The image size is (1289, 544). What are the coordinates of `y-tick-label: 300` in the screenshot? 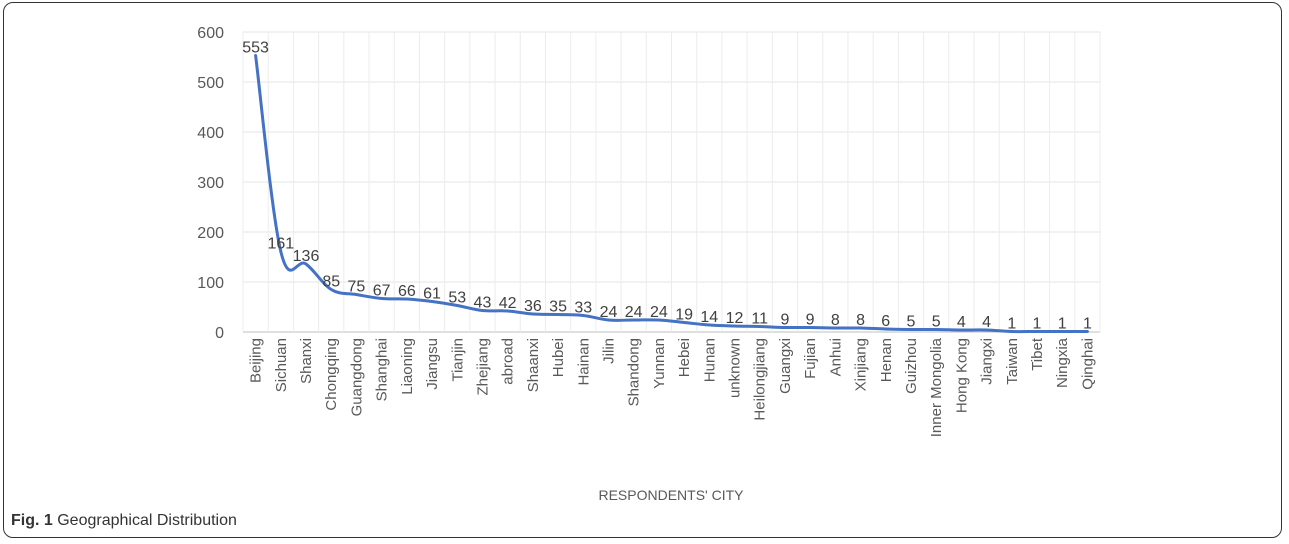 It's located at (210, 183).